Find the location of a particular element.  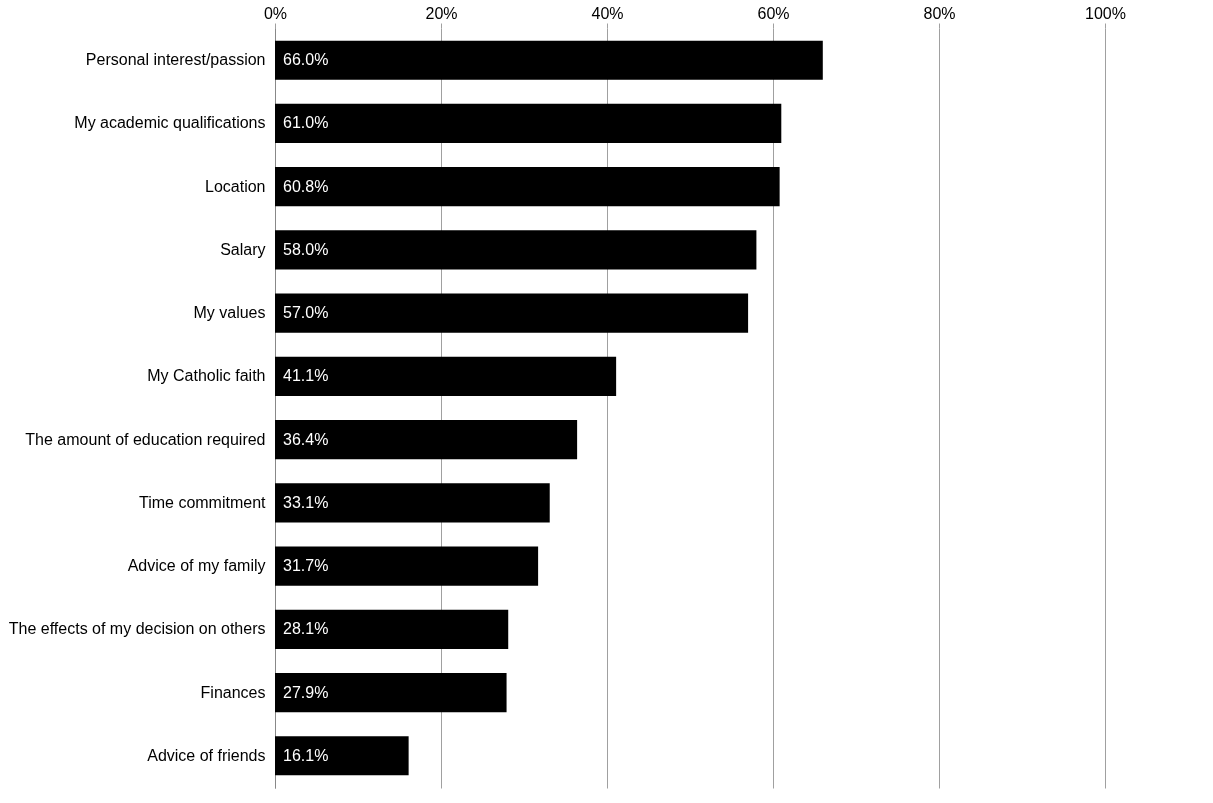

x-tick-label: 0% is located at coordinates (275, 13).